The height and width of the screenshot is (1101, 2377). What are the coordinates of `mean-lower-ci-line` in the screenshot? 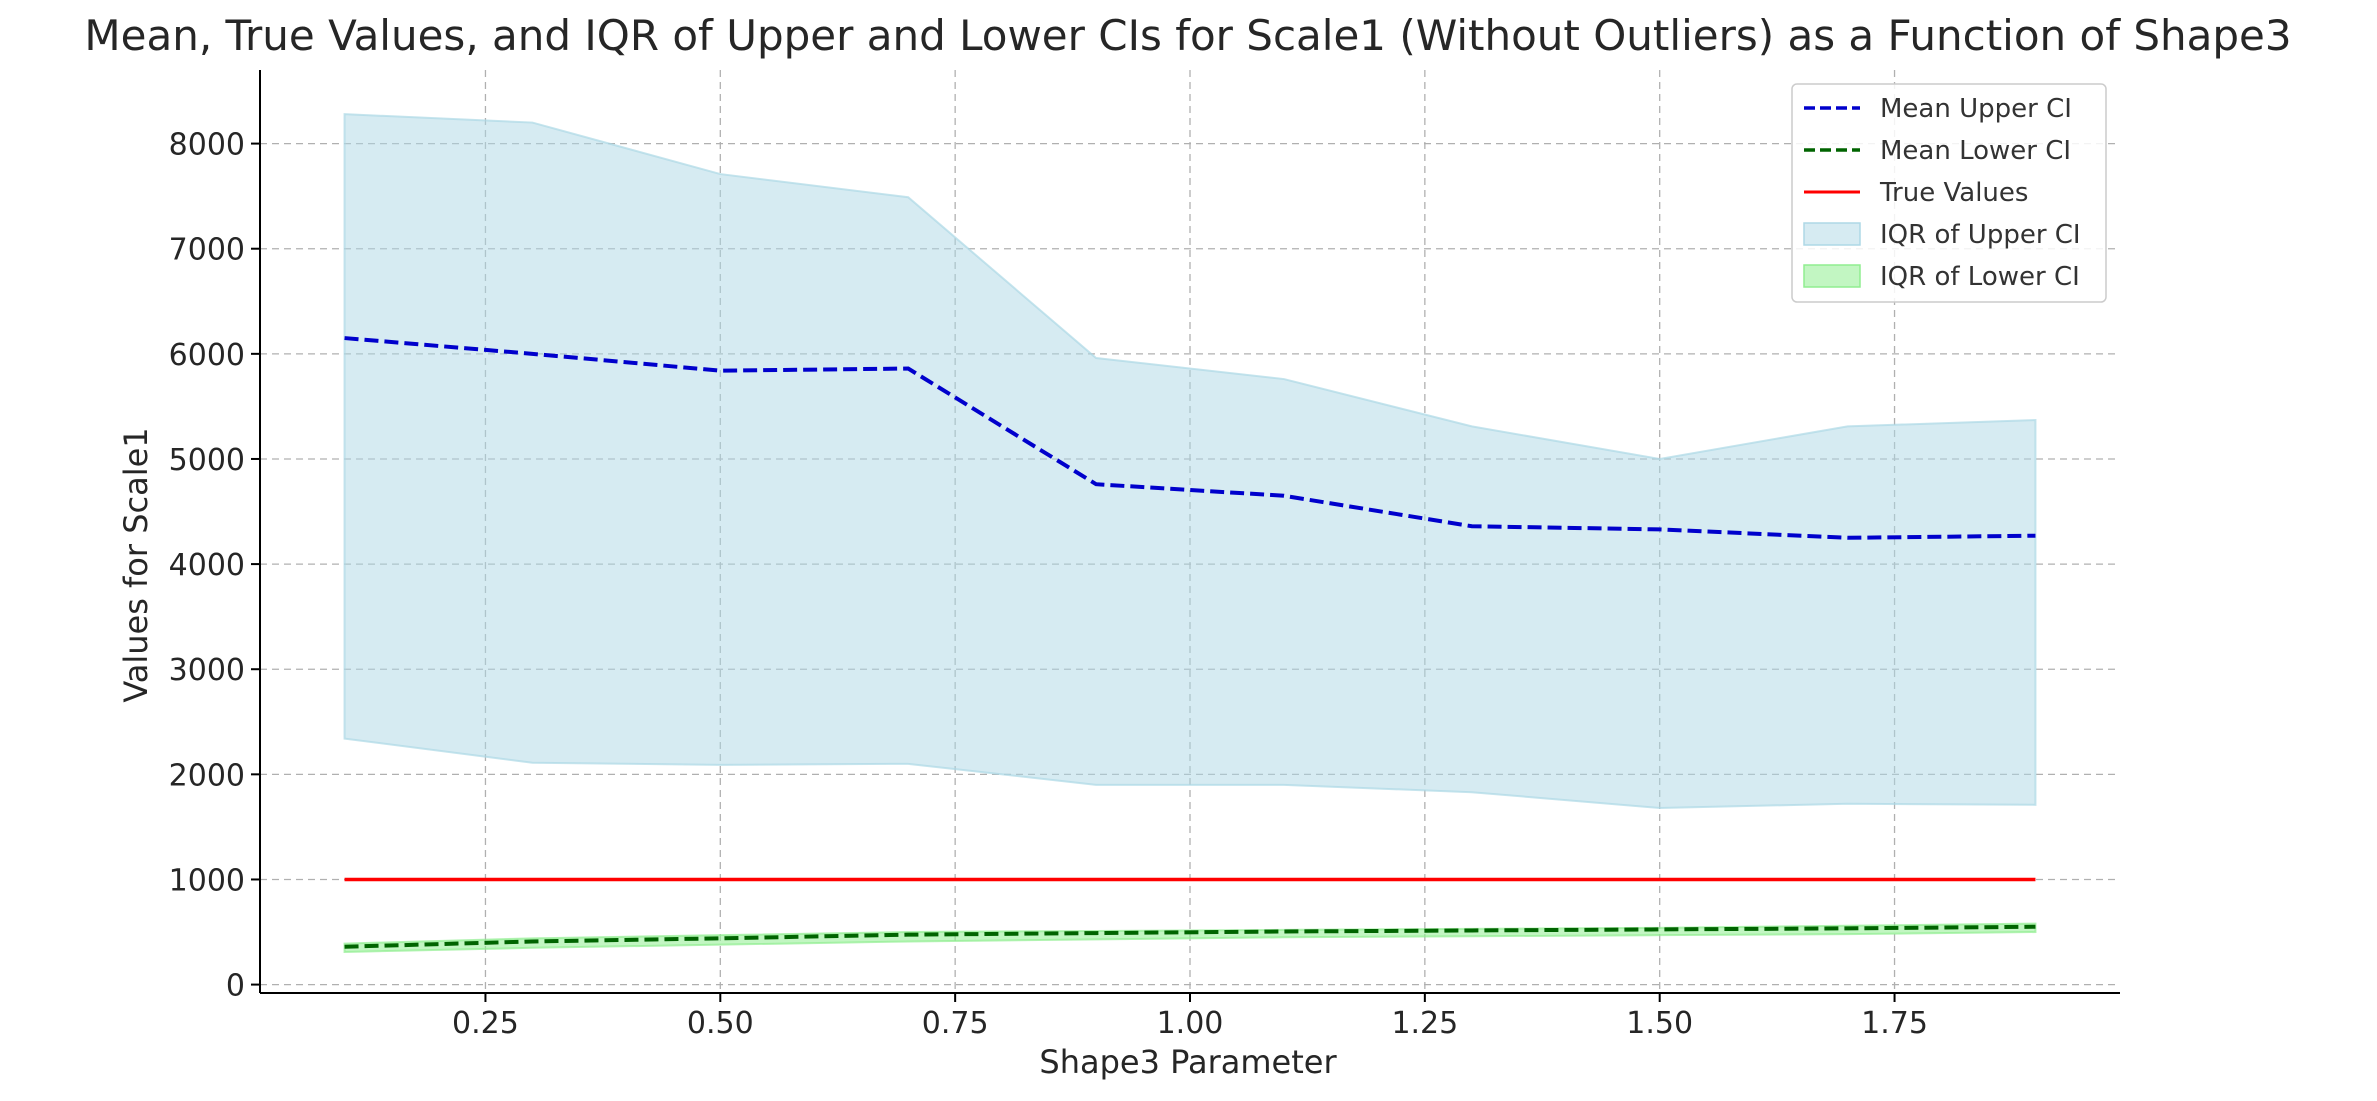 It's located at (1190, 936).